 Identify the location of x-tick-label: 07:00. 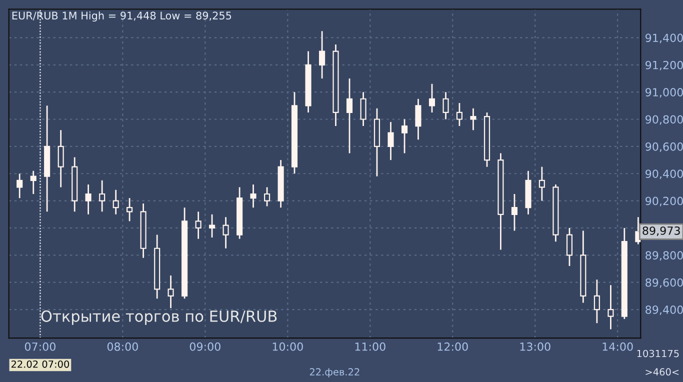
(40, 346).